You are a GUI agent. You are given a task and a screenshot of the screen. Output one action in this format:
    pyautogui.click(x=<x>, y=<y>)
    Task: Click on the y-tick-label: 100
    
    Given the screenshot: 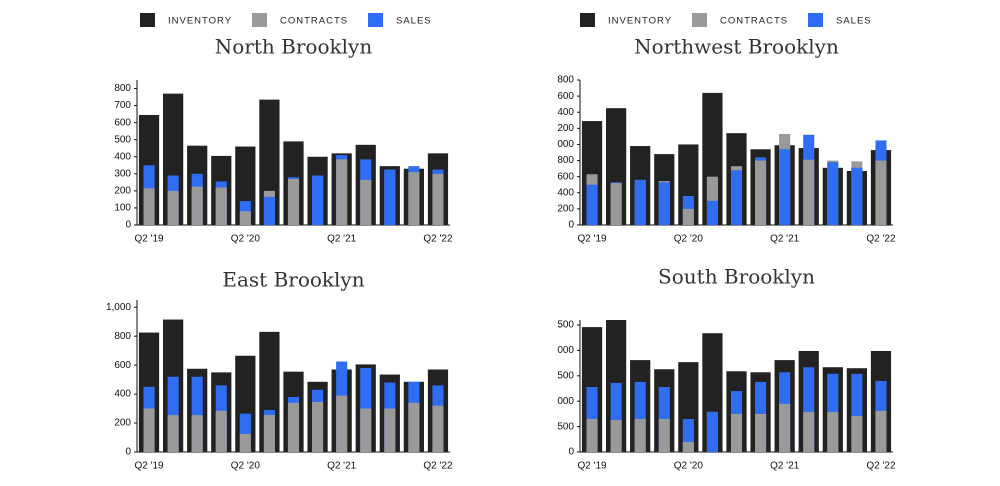 What is the action you would take?
    pyautogui.click(x=122, y=208)
    